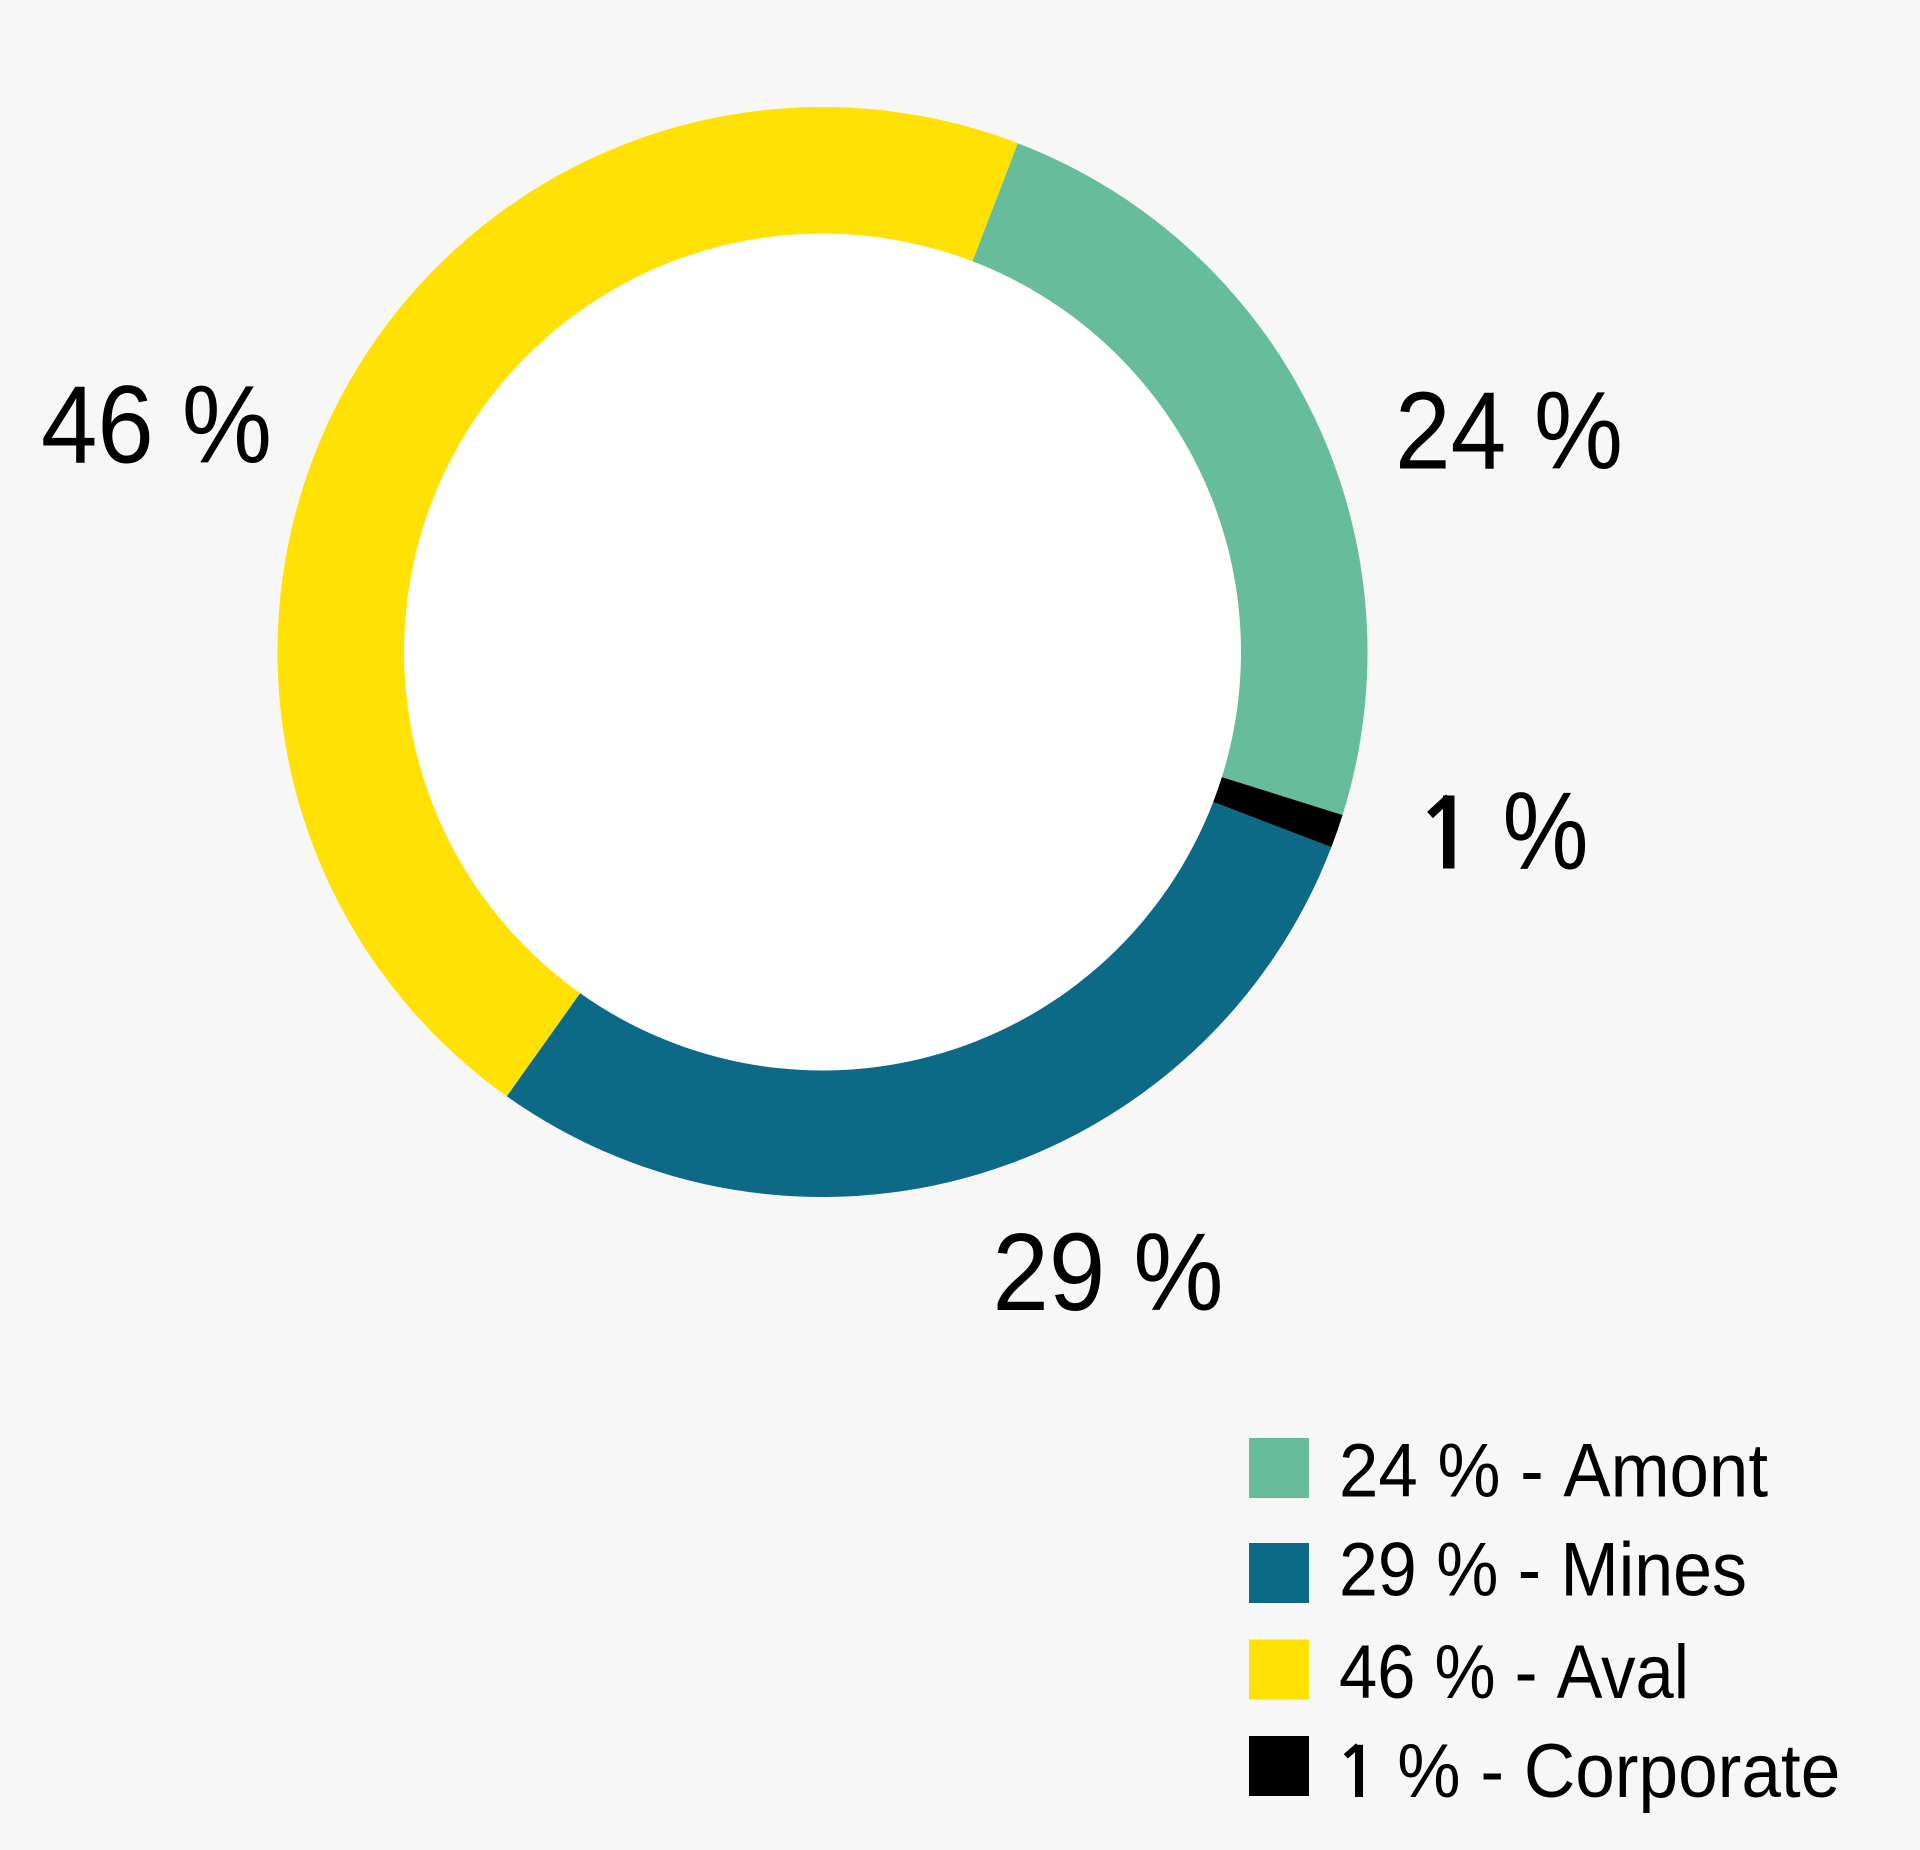 This screenshot has height=1850, width=1920. I want to click on svg-text: 46 % - Aval, so click(1514, 1672).